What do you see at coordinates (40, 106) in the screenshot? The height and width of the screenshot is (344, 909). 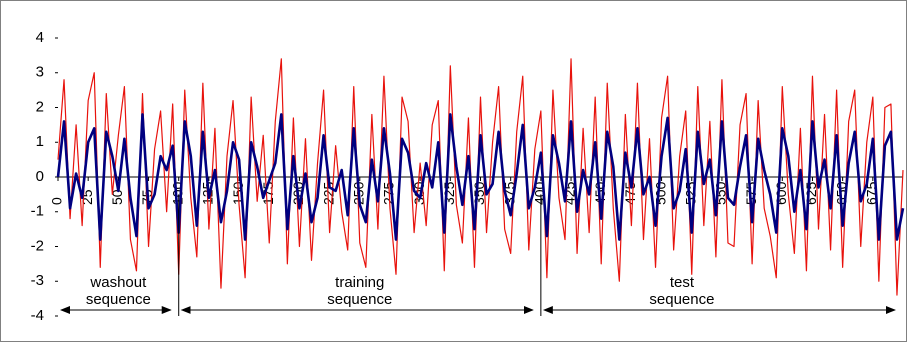 I see `y-tick-label: 2` at bounding box center [40, 106].